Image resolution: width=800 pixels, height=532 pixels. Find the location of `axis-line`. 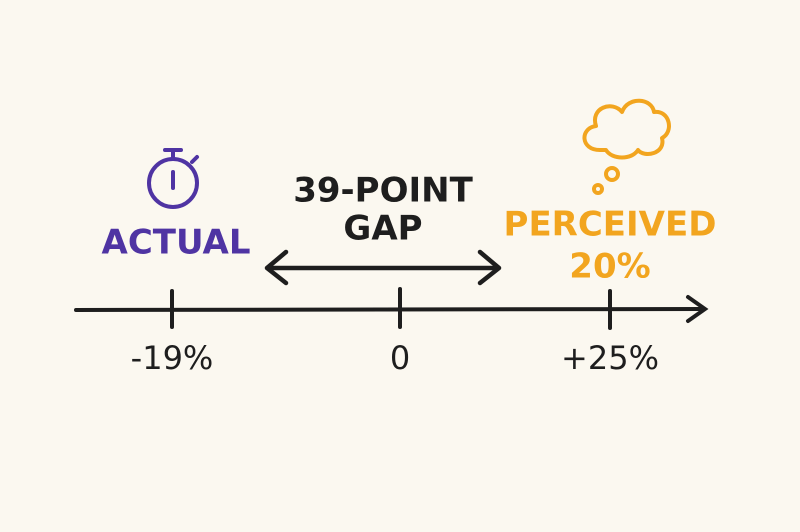

axis-line is located at coordinates (390, 309).